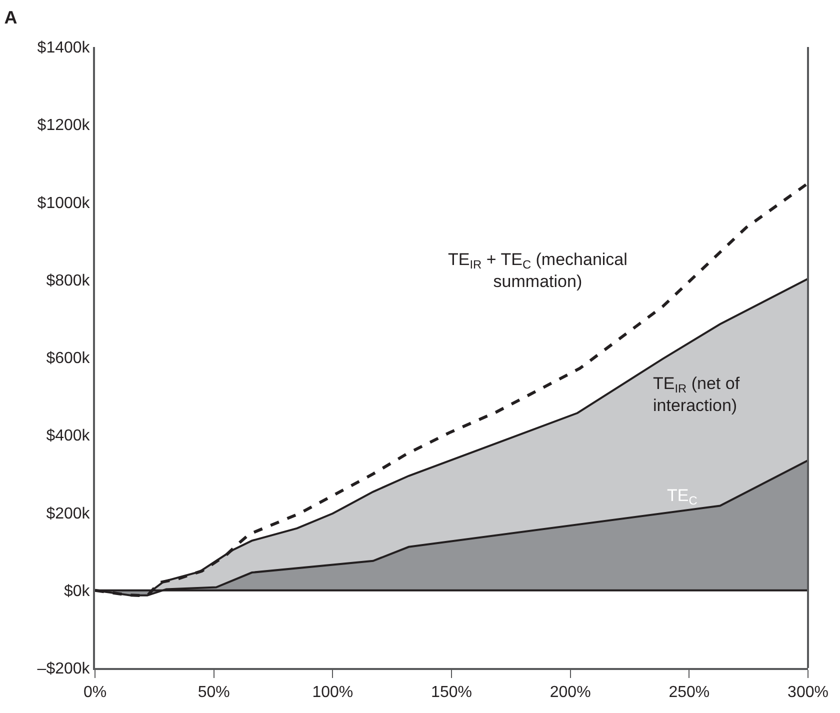 Image resolution: width=840 pixels, height=713 pixels. What do you see at coordinates (333, 693) in the screenshot?
I see `x-tick-label: 100%` at bounding box center [333, 693].